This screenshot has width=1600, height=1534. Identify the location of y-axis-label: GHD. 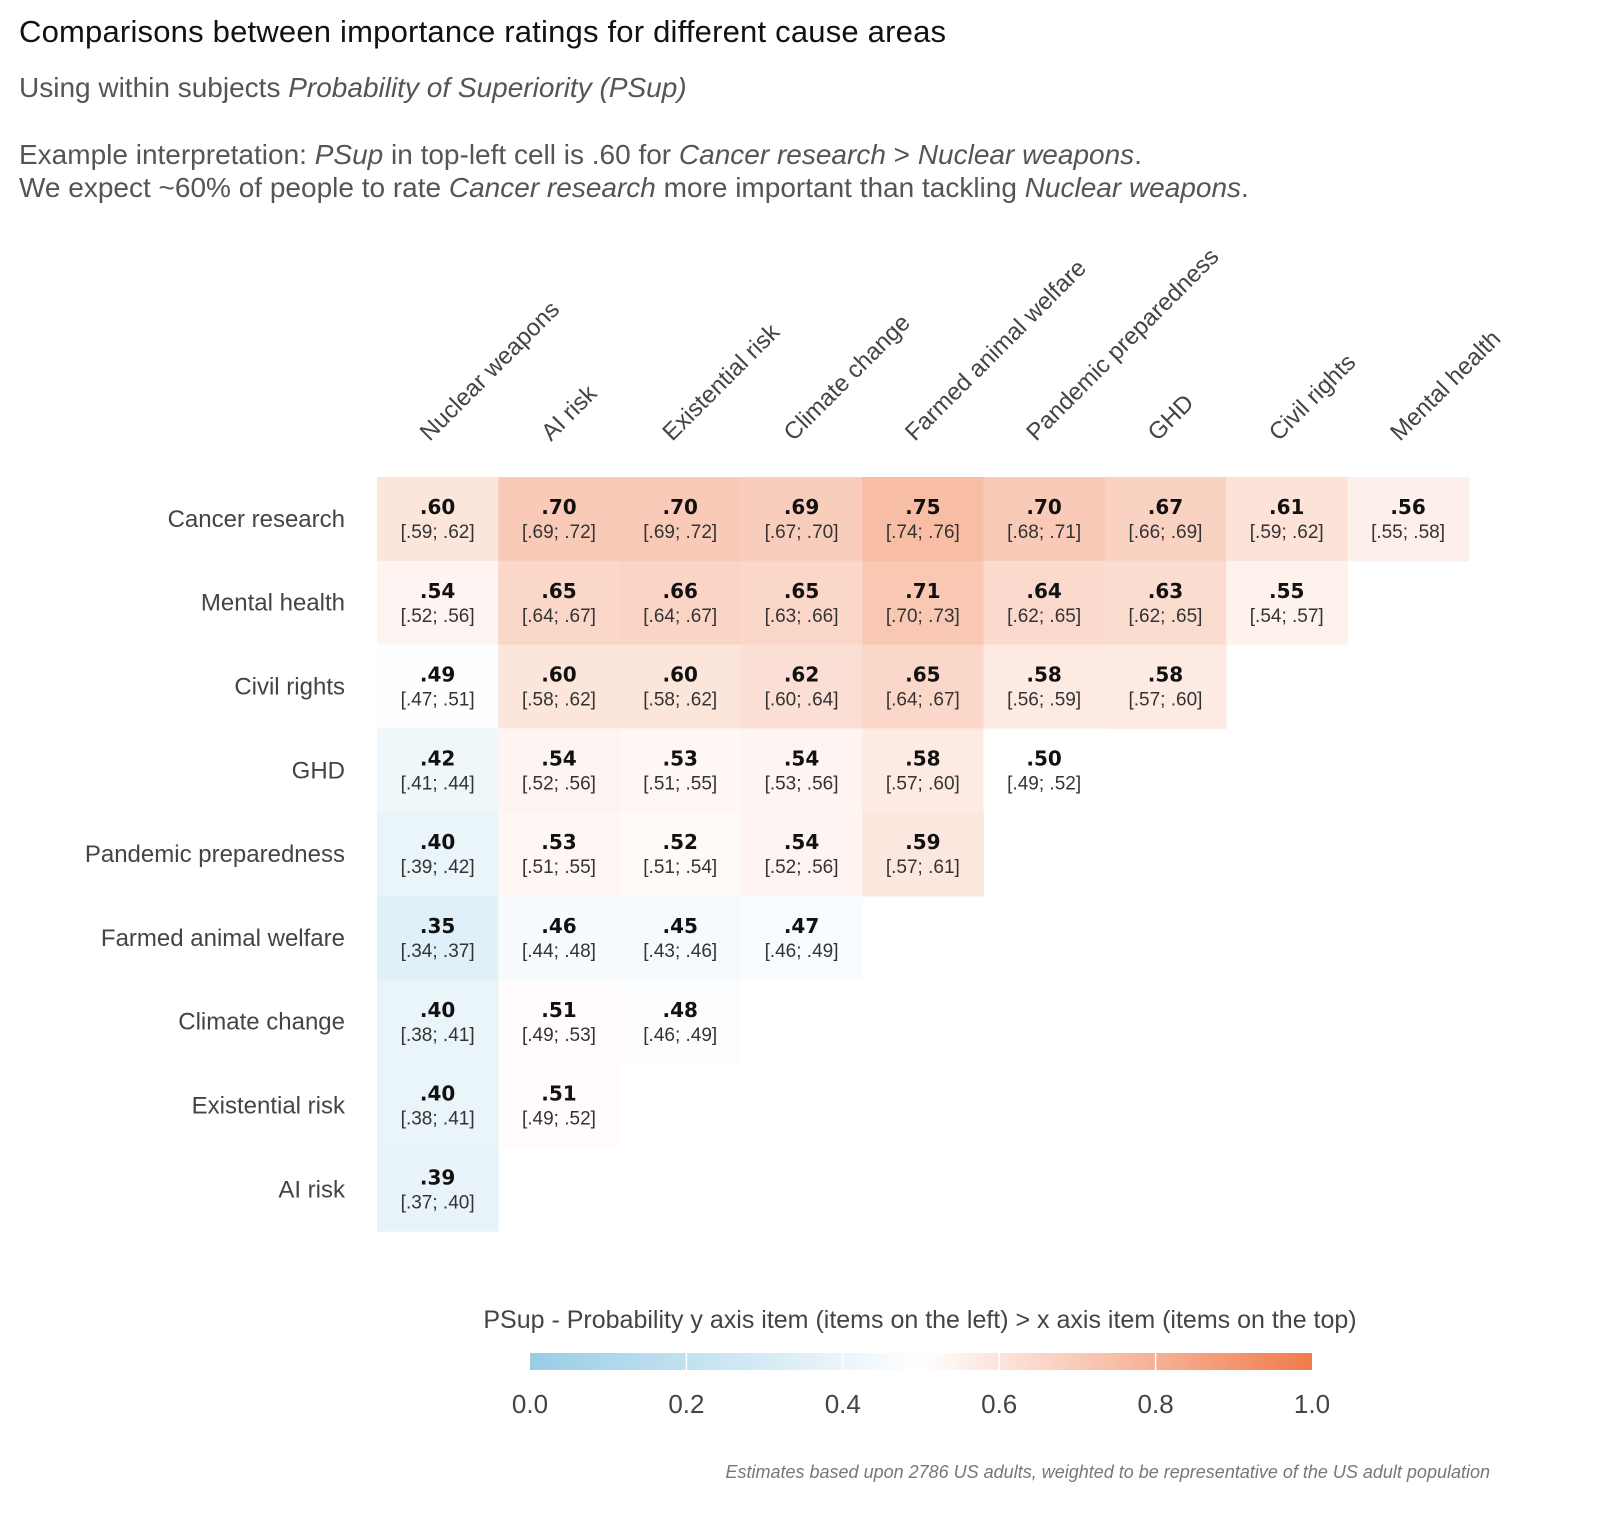
(318, 770).